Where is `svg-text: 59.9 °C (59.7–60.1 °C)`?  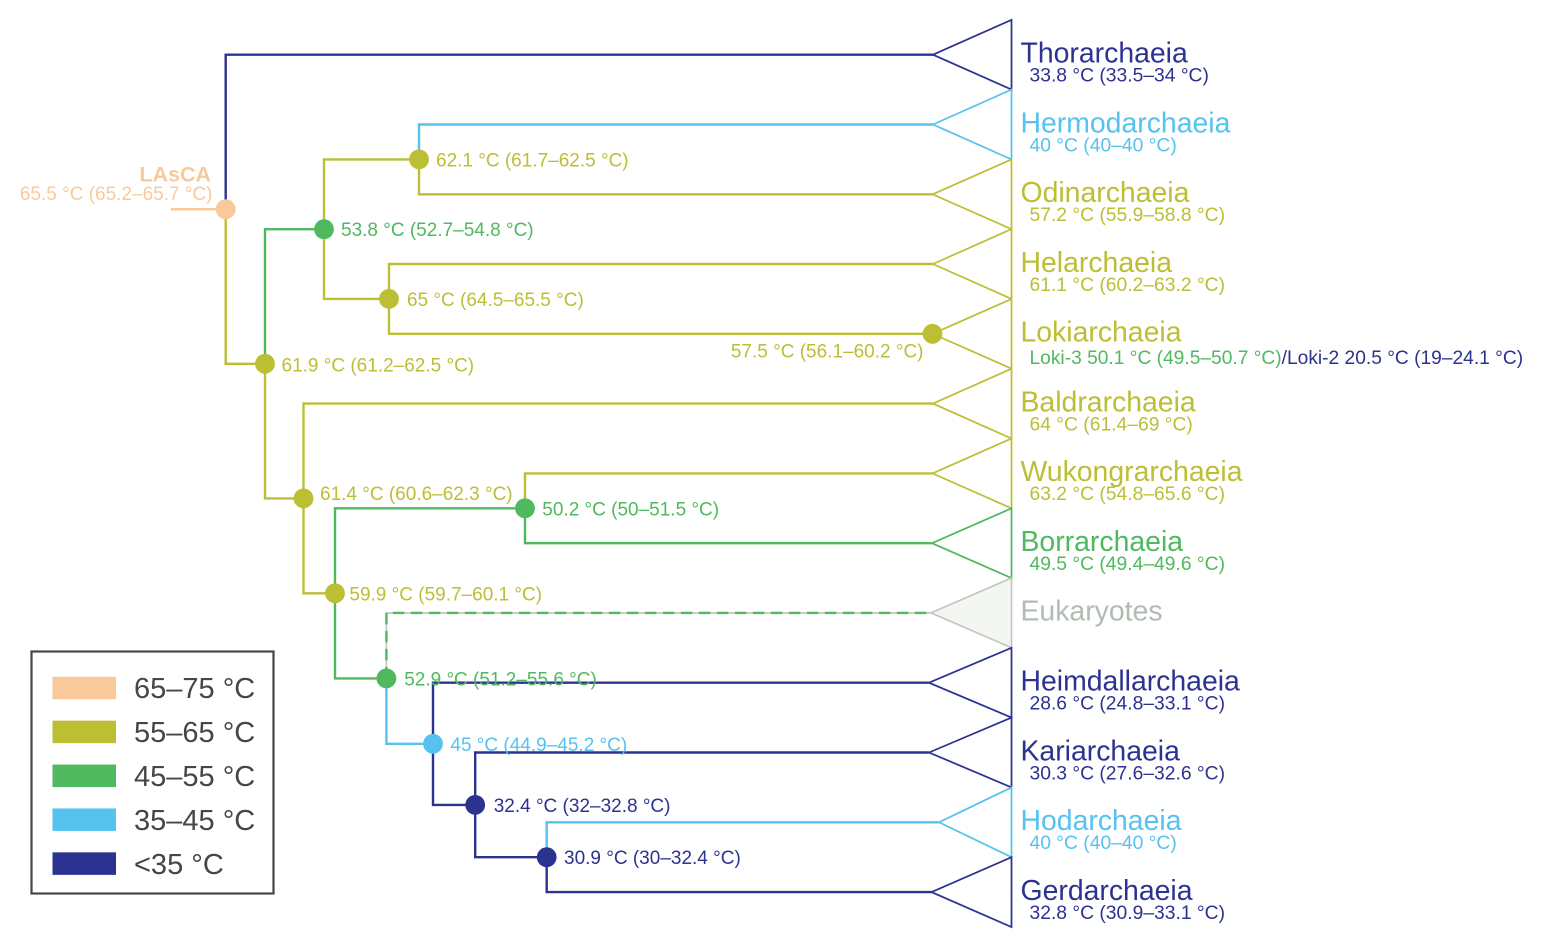 svg-text: 59.9 °C (59.7–60.1 °C) is located at coordinates (445, 594).